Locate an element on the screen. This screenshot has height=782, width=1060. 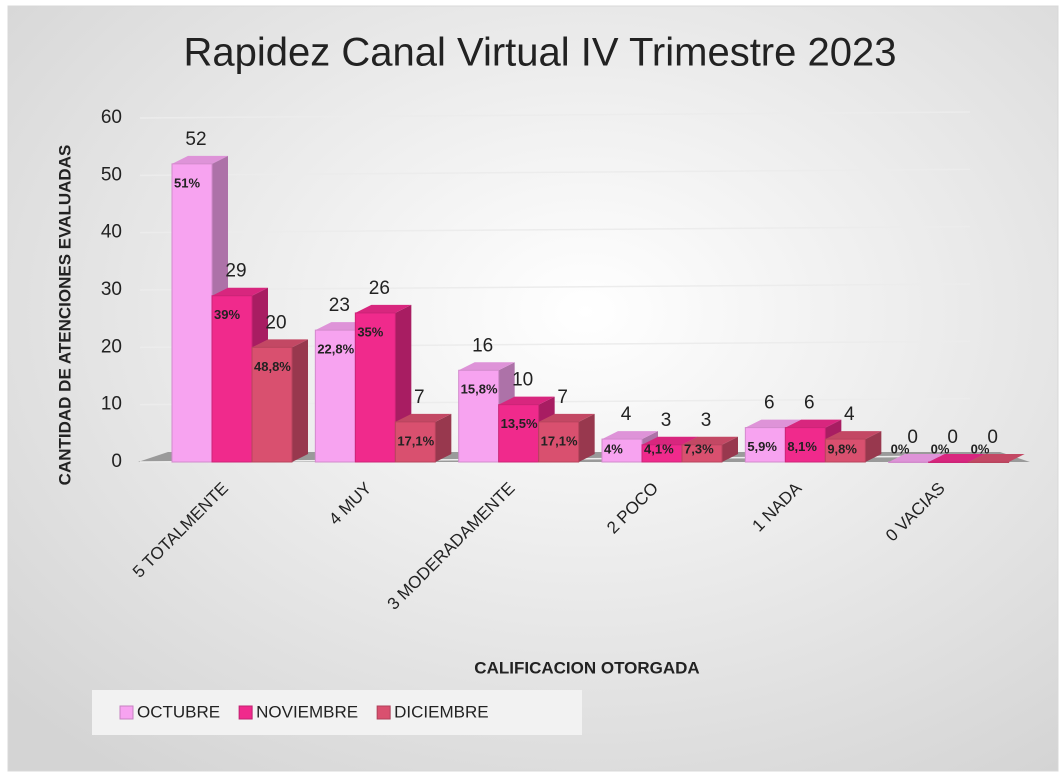
value-label: 52 is located at coordinates (195, 139).